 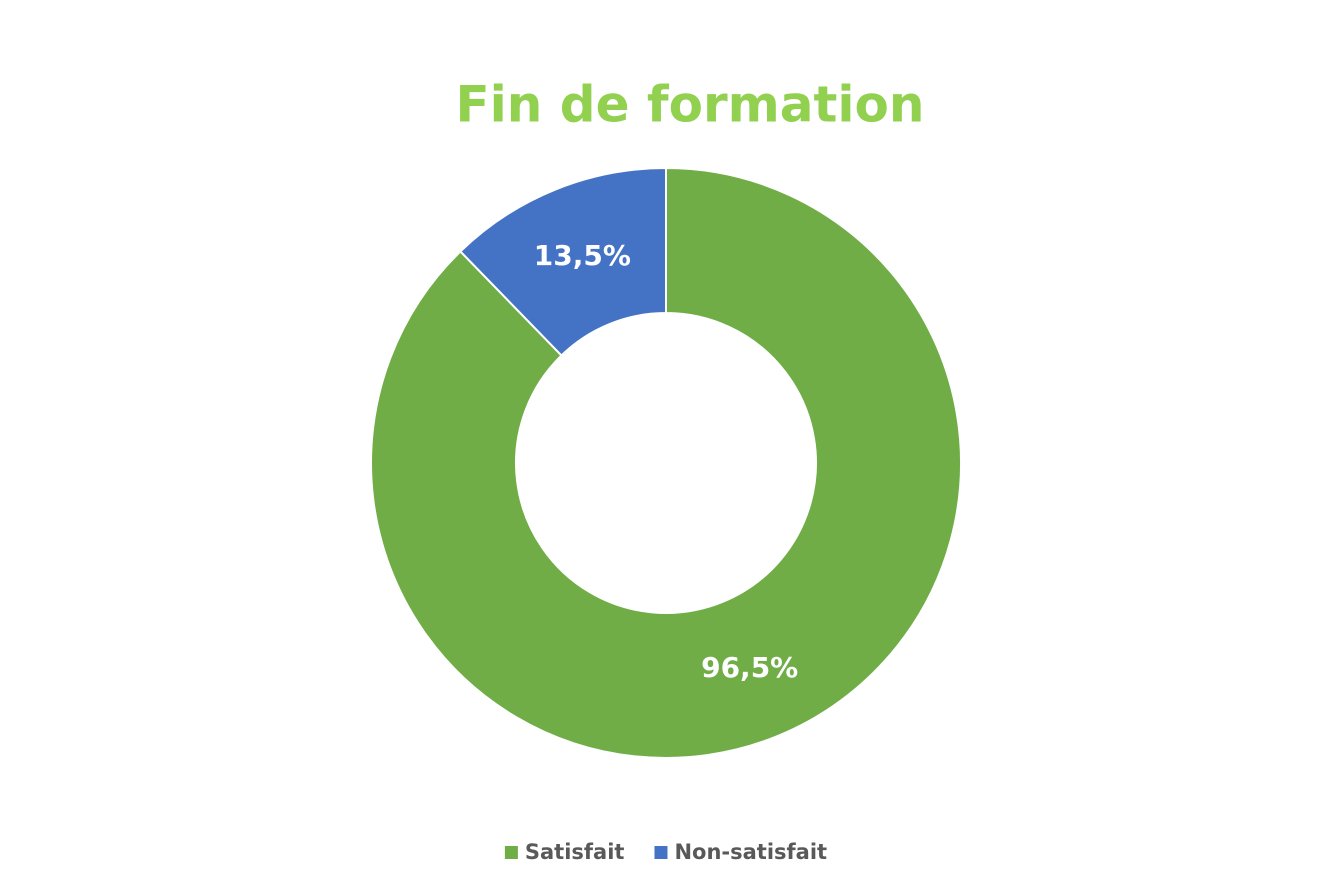 I want to click on data-label: 13,5%, so click(x=582, y=255).